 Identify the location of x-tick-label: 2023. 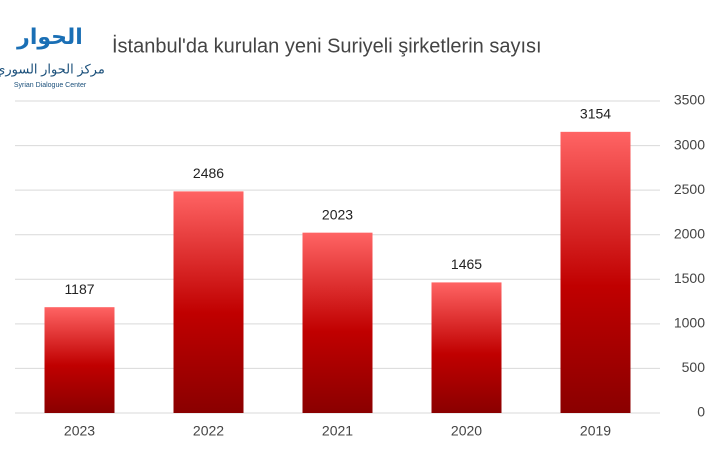
(79, 431).